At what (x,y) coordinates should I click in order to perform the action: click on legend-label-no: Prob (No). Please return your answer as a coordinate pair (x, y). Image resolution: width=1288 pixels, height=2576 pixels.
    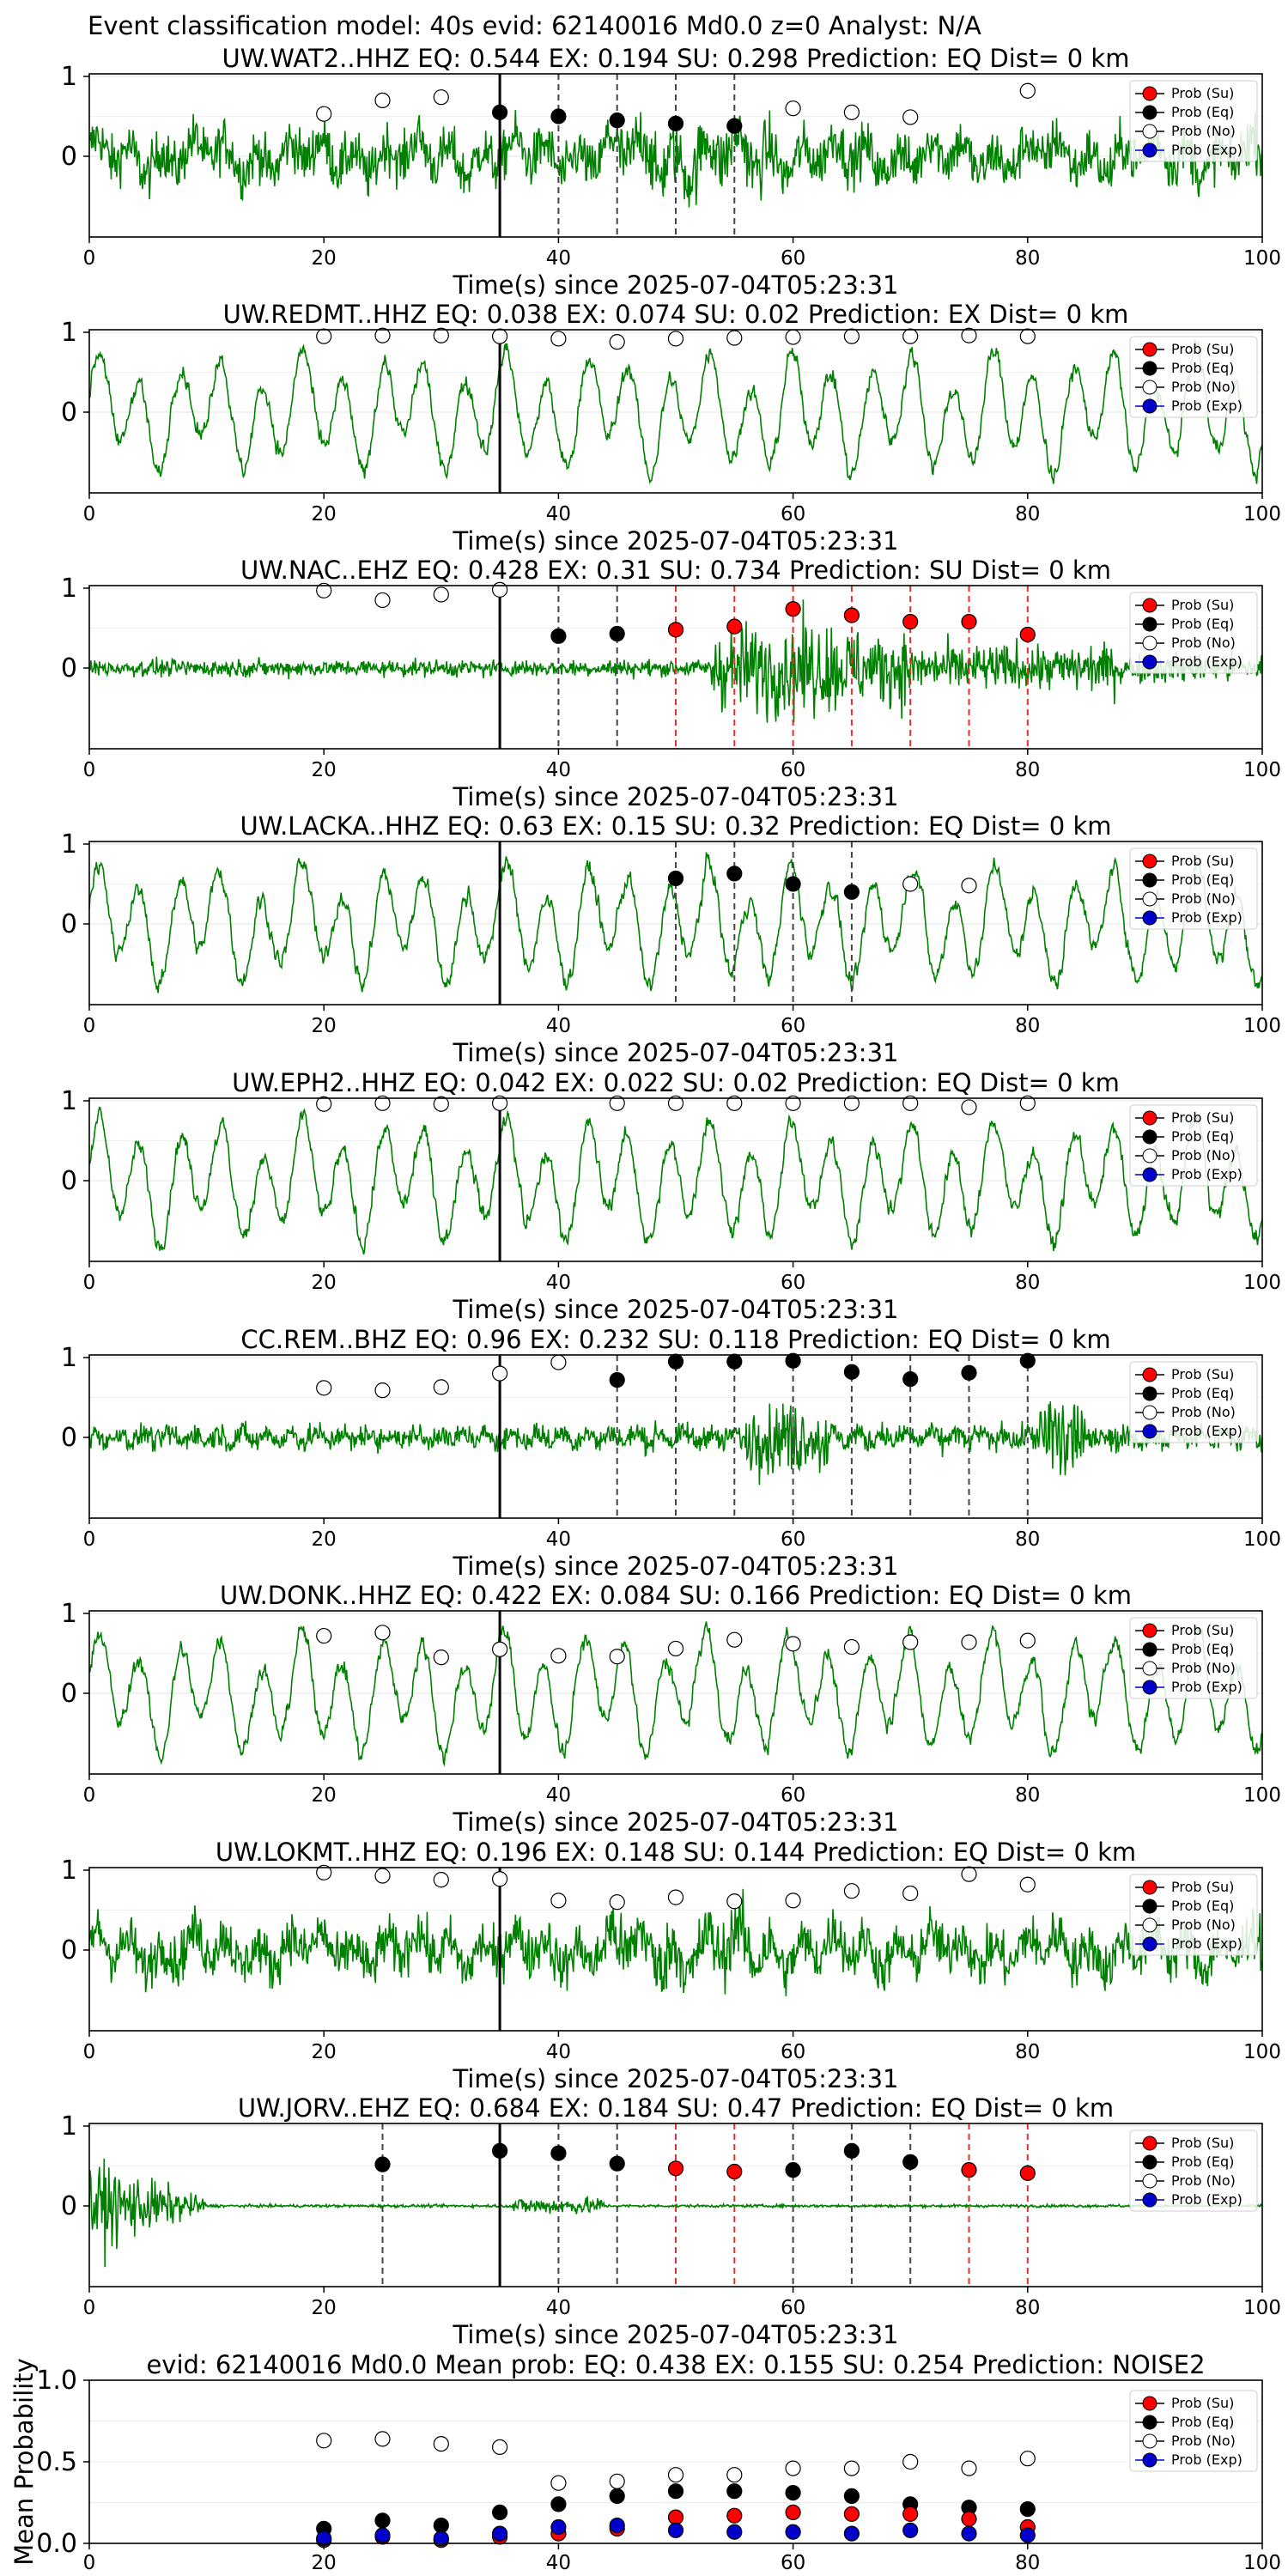
    Looking at the image, I should click on (1203, 1925).